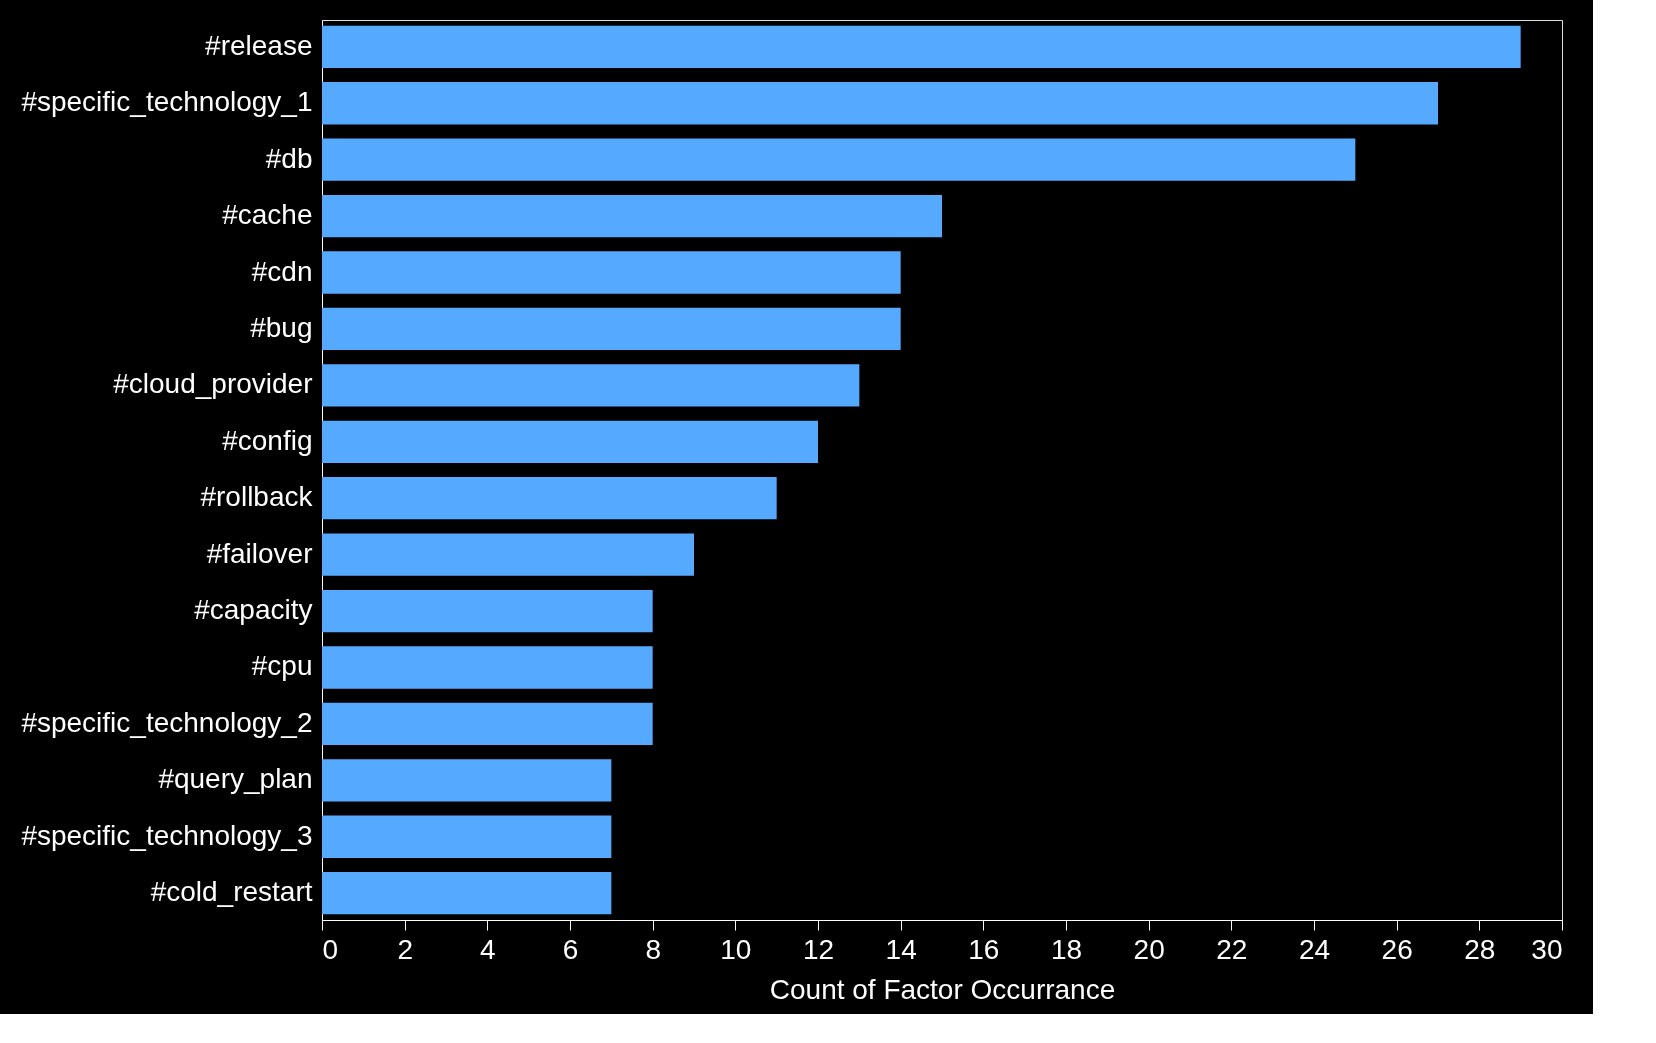  I want to click on y-tick-label: #failover, so click(259, 553).